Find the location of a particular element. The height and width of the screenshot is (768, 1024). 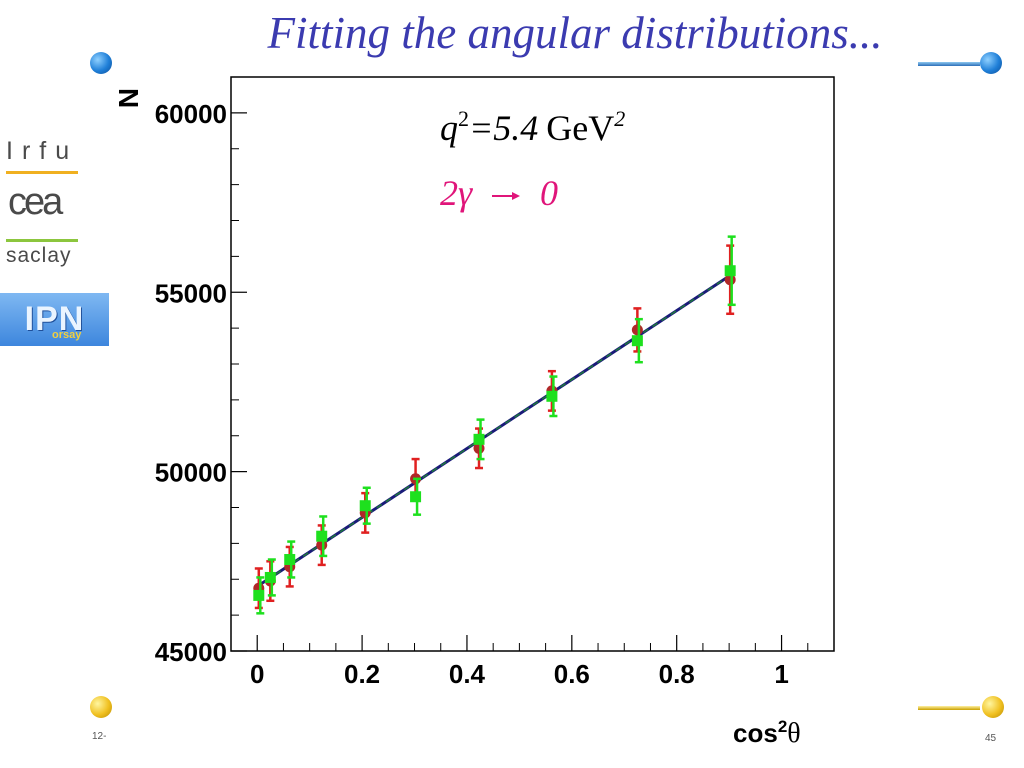

logo-ipn-text: IPN is located at coordinates (54, 319).